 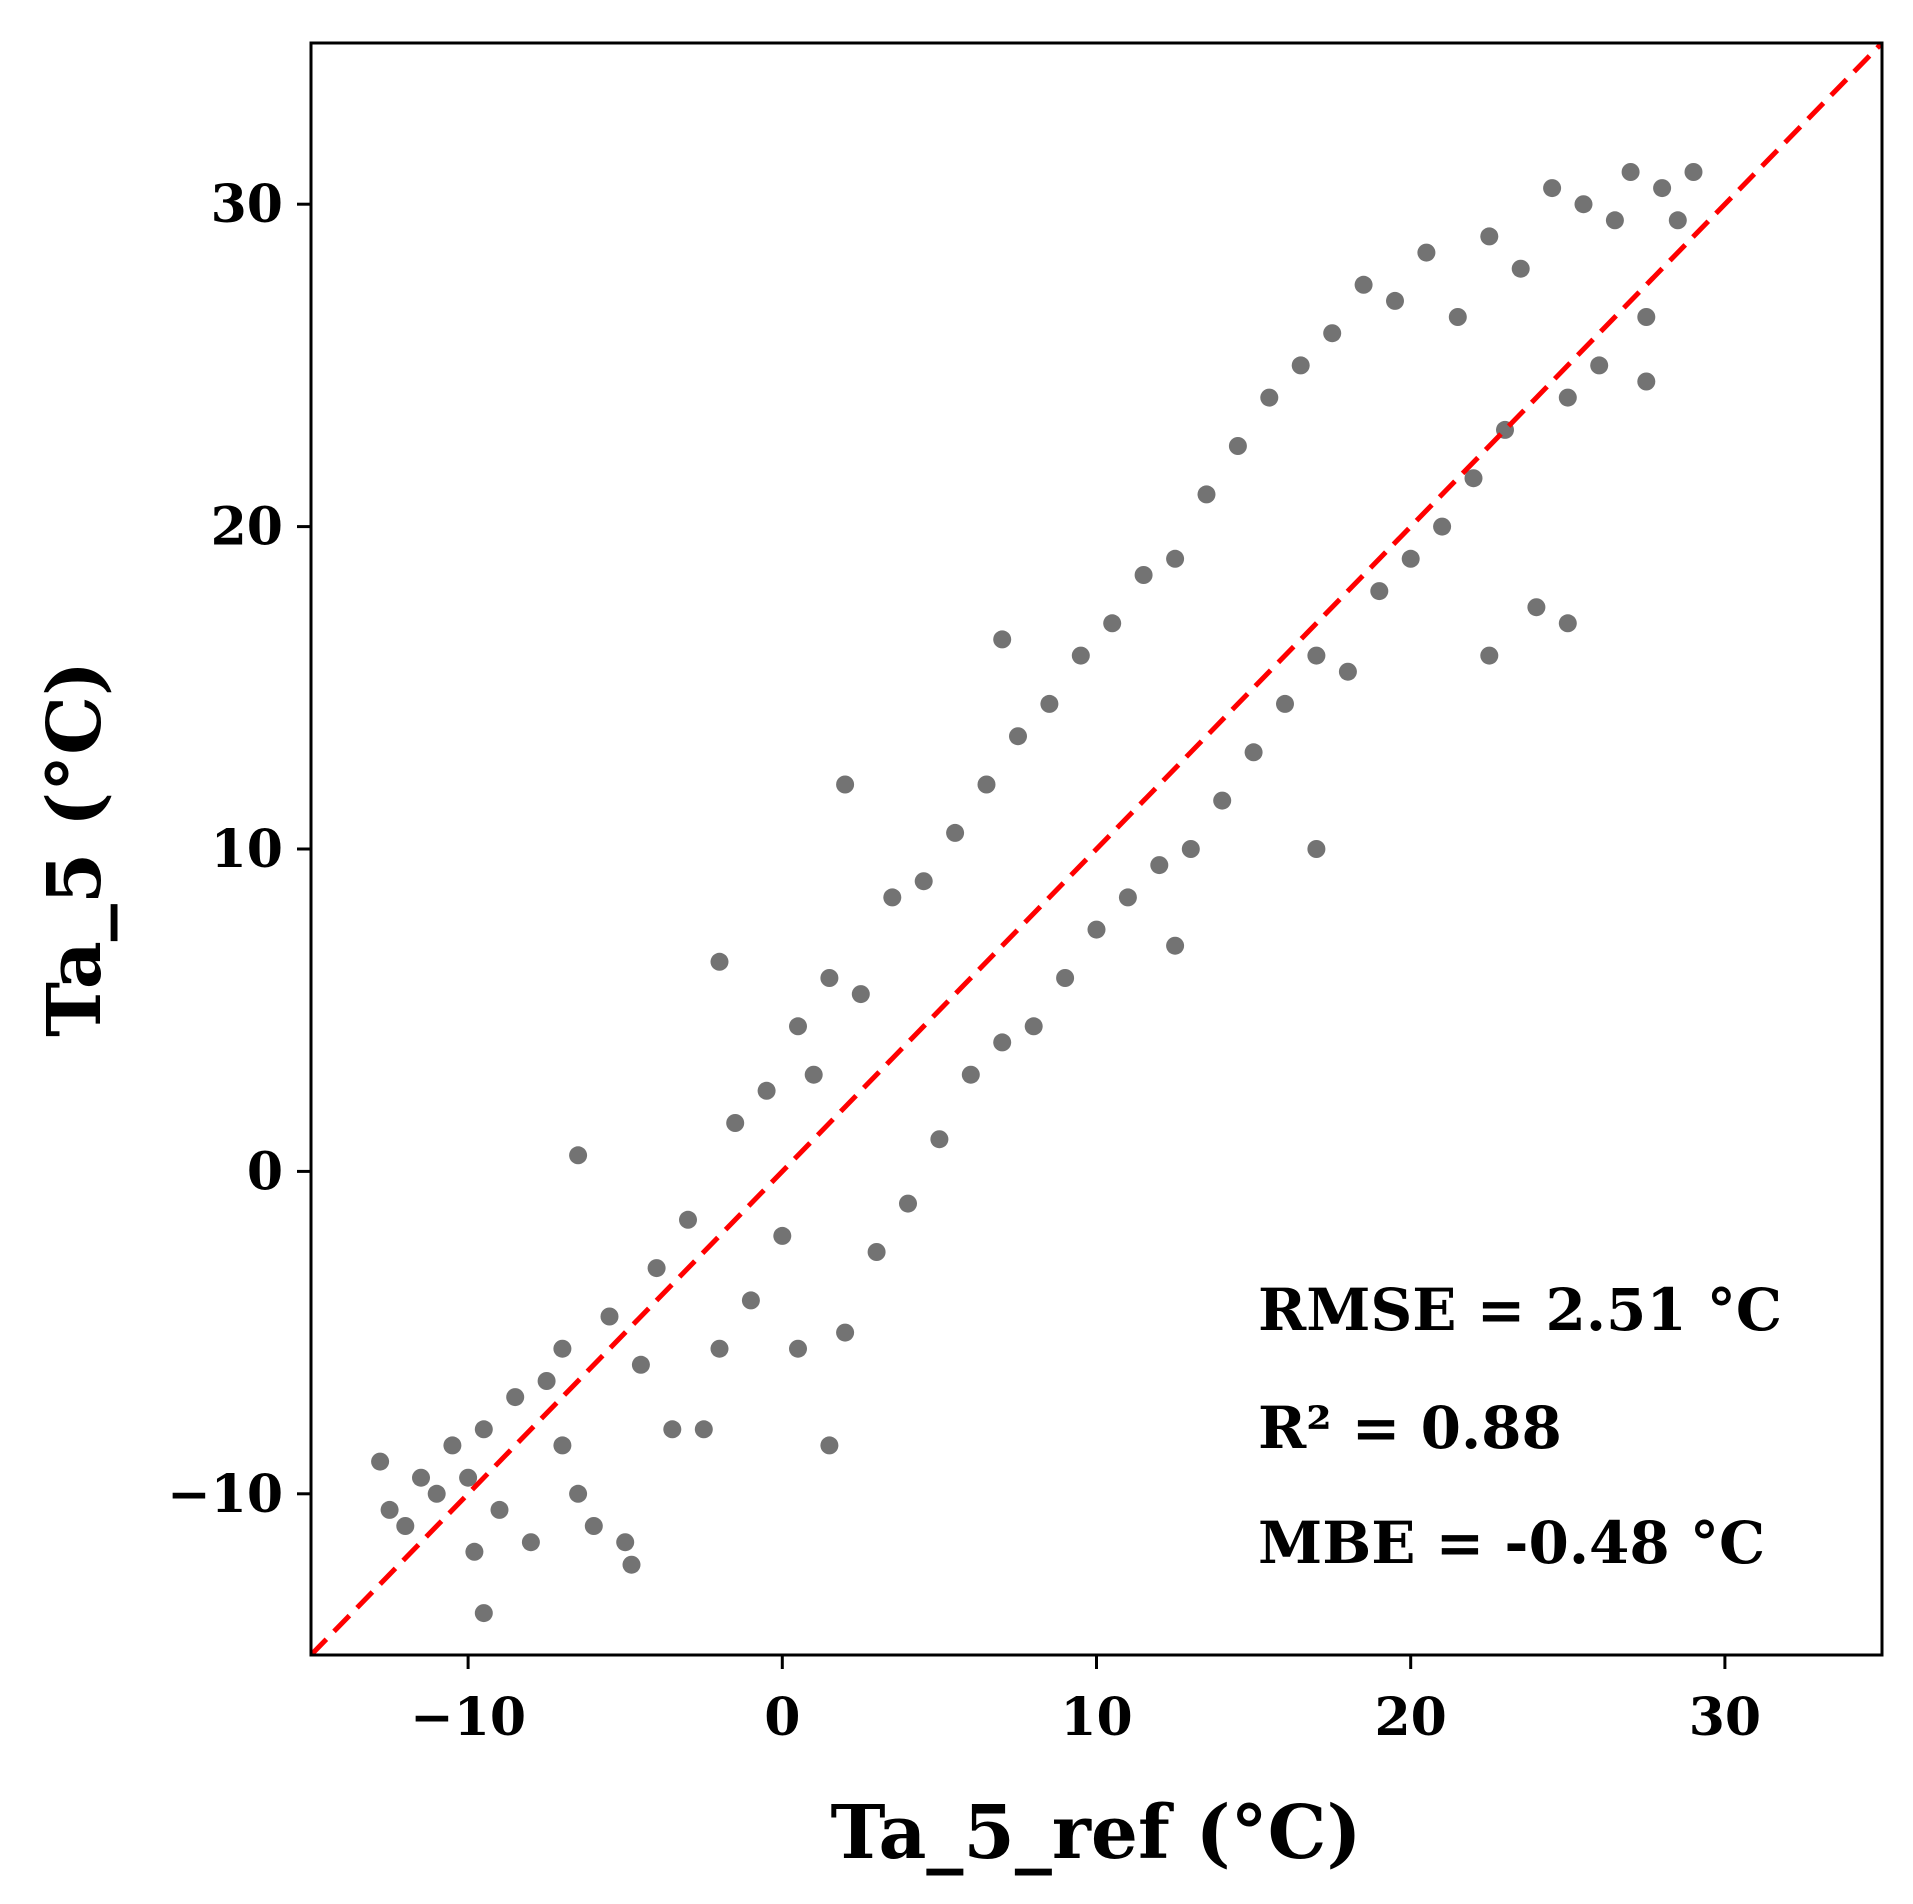 I want to click on stat-rmse: RMSE = 2.51 °C, so click(x=1520, y=1310).